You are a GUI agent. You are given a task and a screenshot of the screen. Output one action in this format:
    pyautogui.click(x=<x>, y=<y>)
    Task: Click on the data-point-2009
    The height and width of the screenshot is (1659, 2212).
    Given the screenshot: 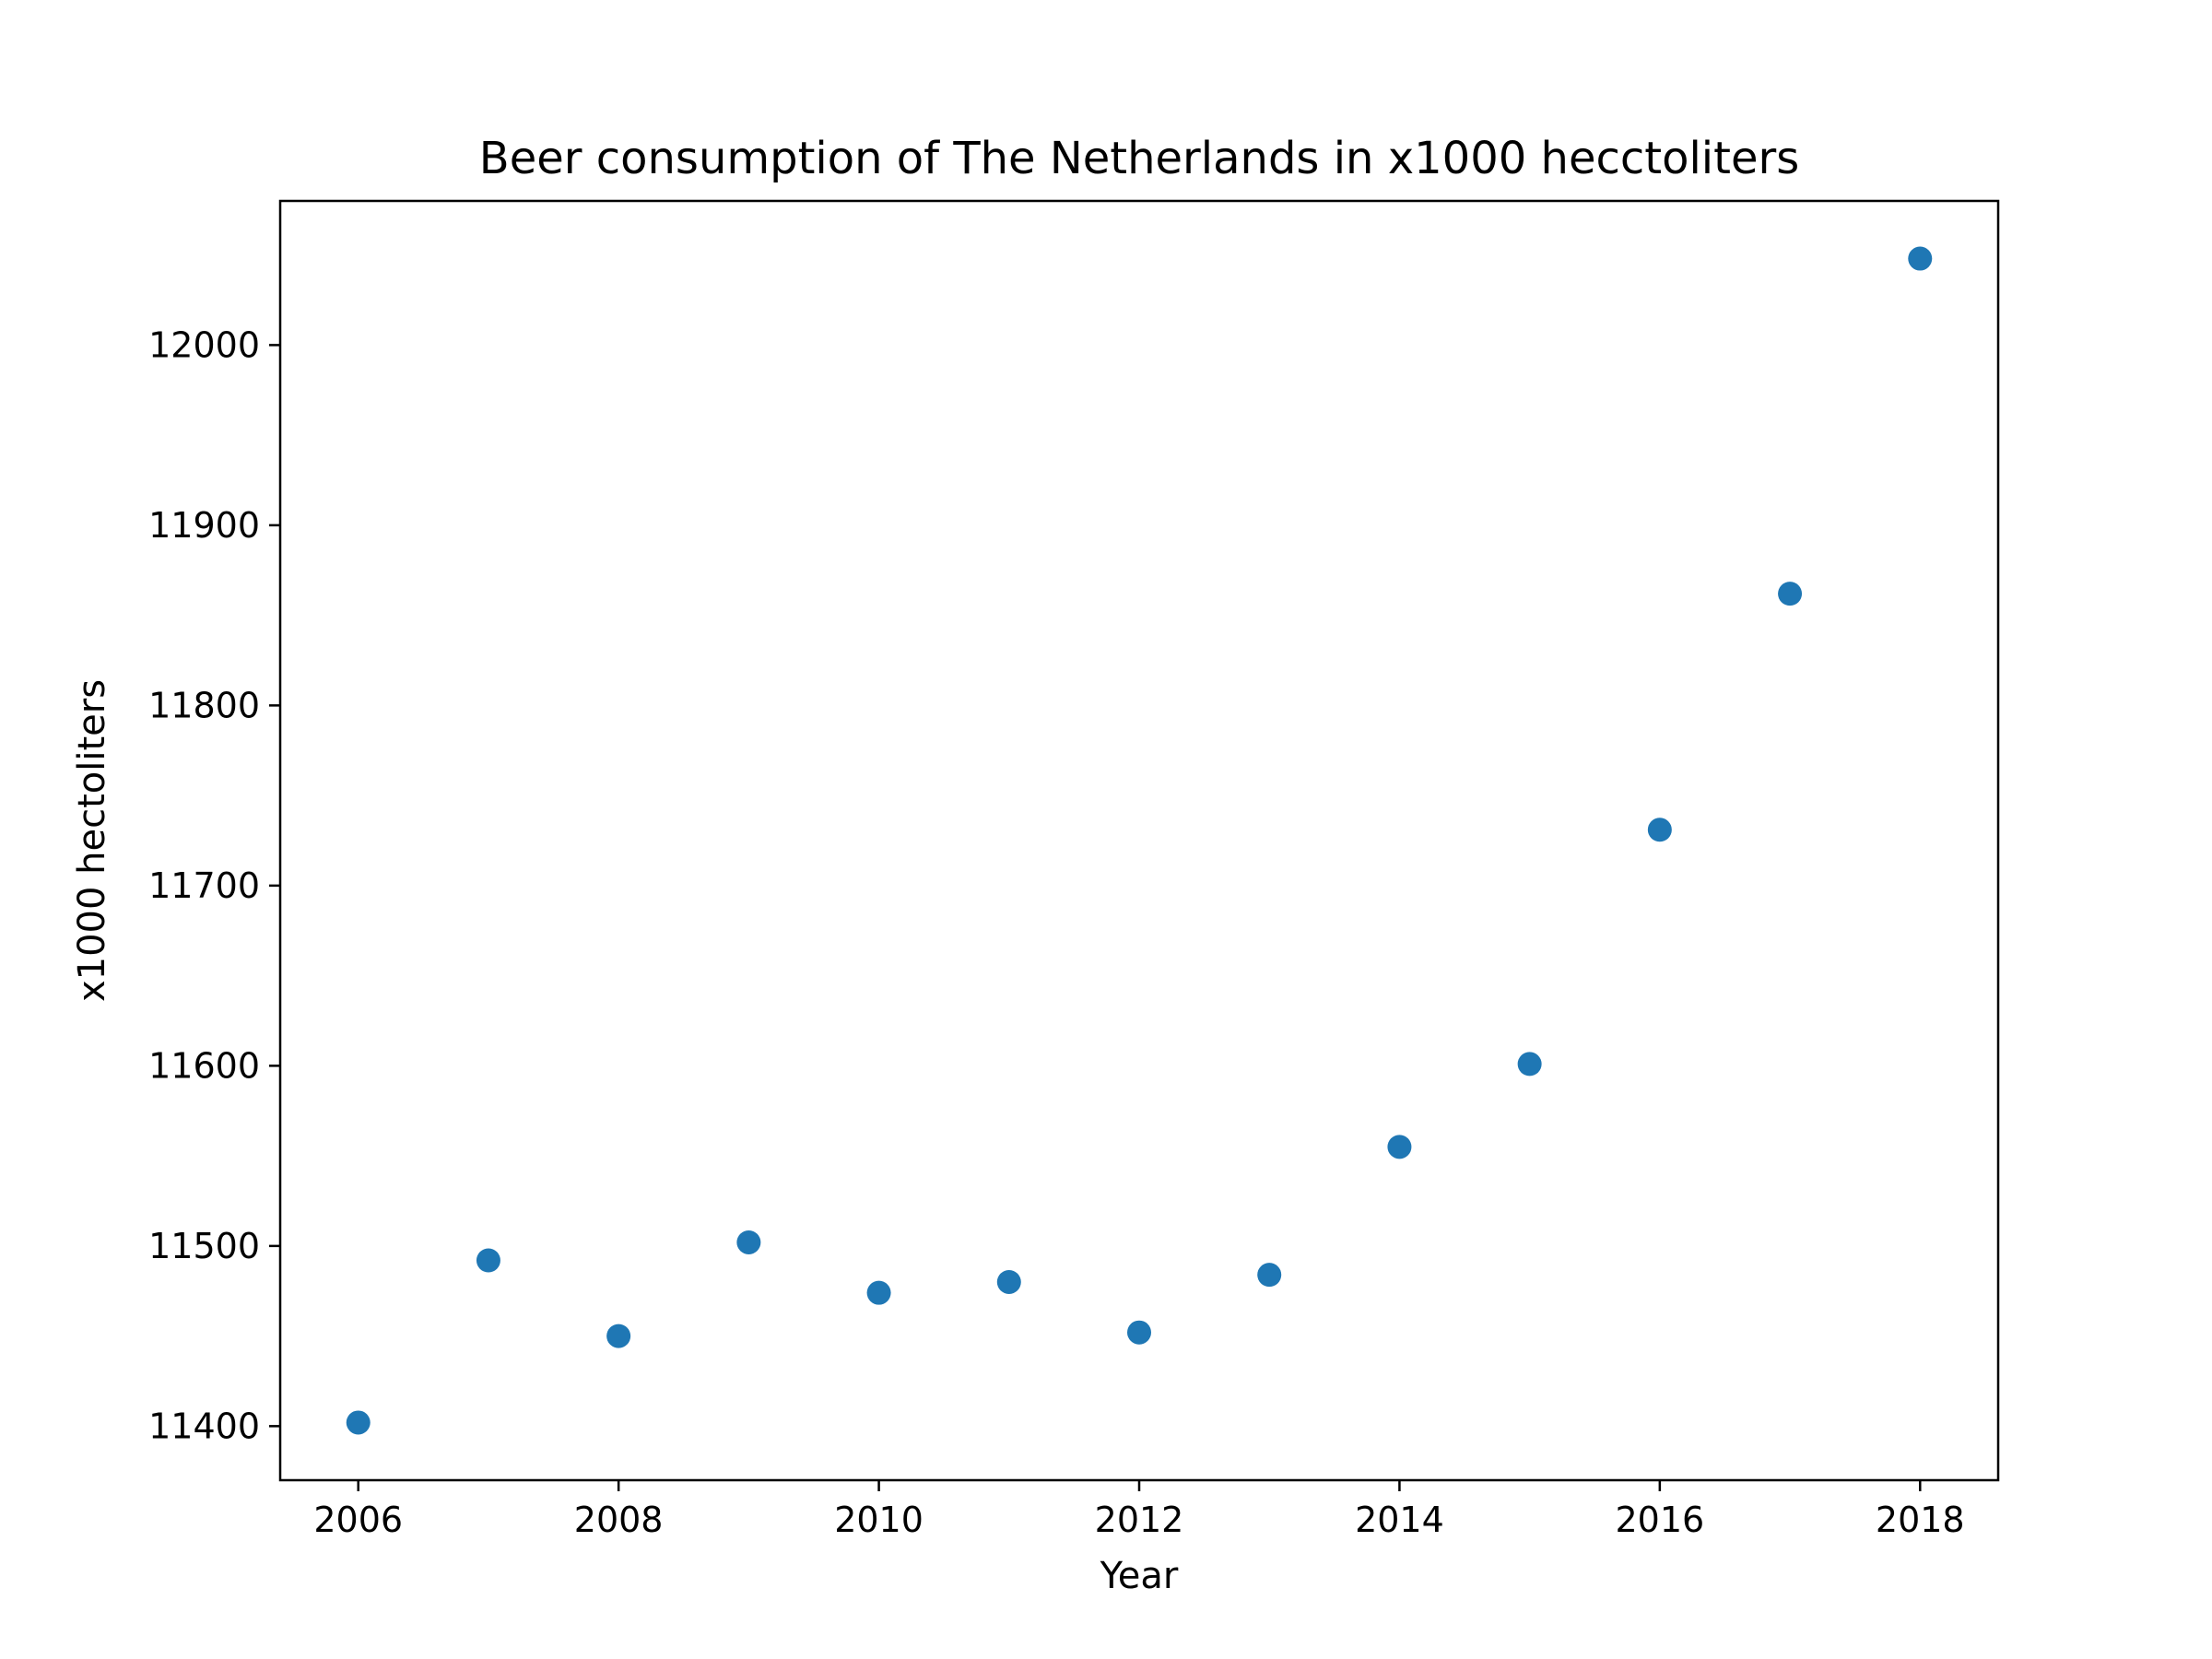 What is the action you would take?
    pyautogui.click(x=748, y=1242)
    